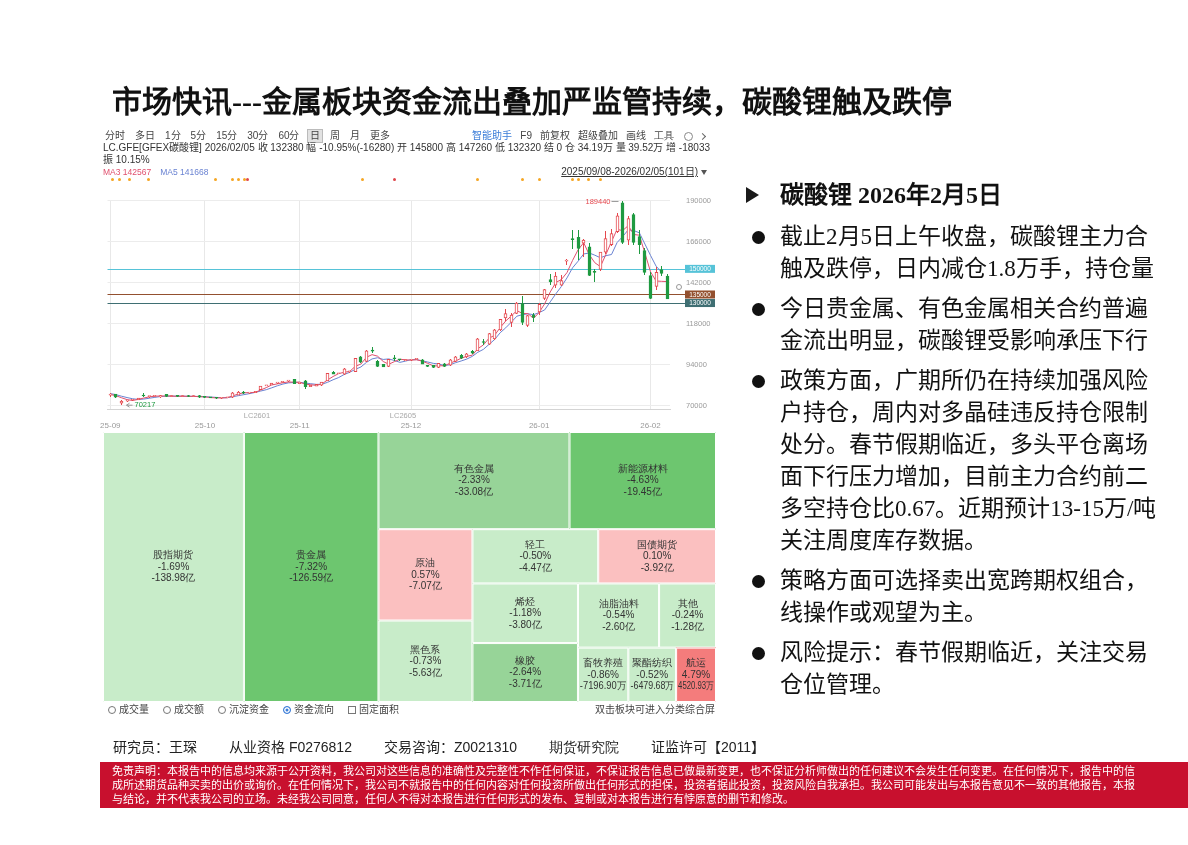 This screenshot has width=1188, height=845. I want to click on data-label: -1.18%, so click(525, 613).